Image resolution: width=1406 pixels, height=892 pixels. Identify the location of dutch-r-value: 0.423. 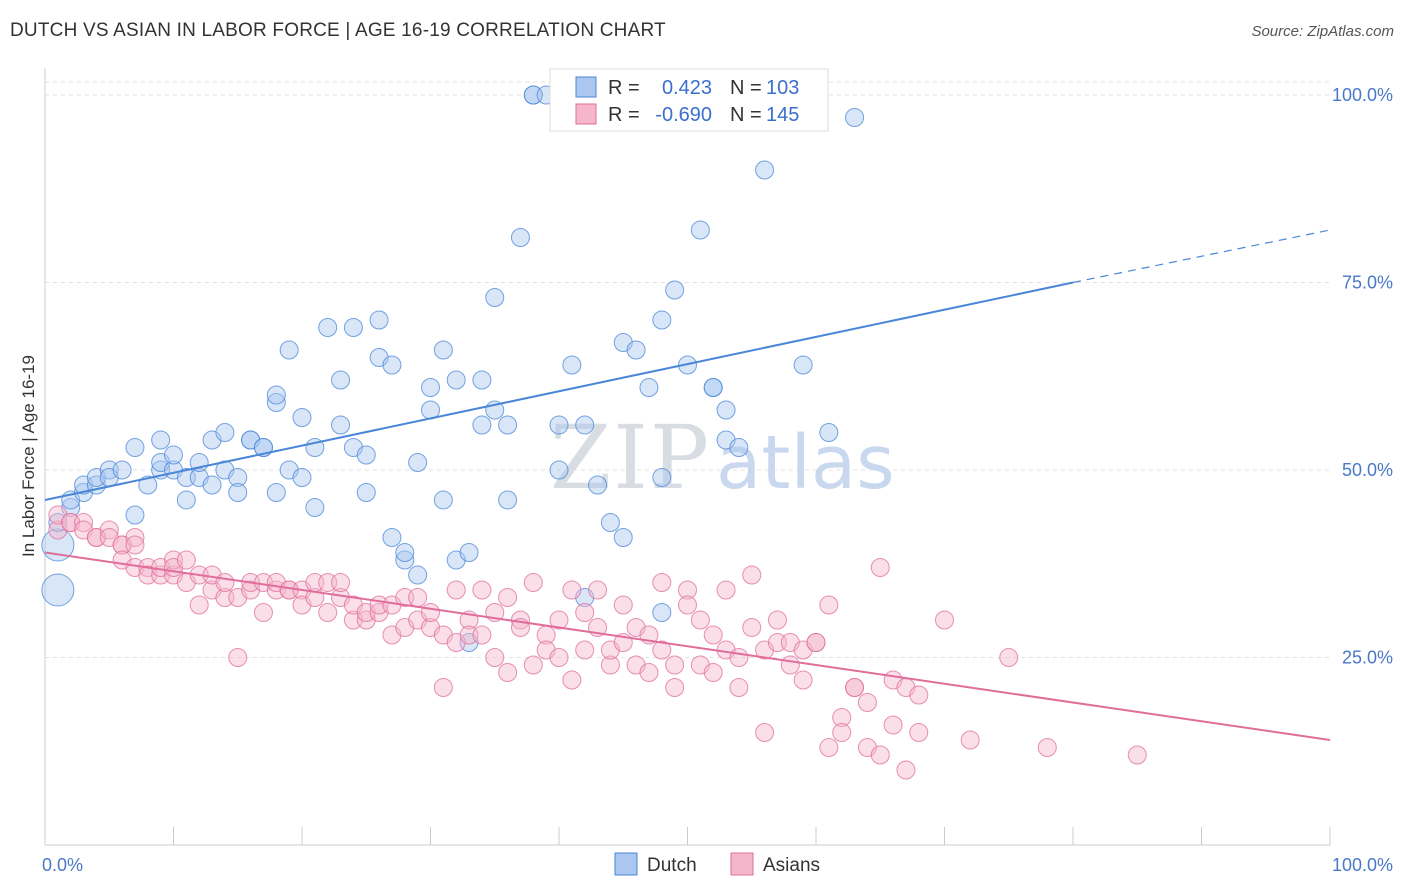
(687, 88).